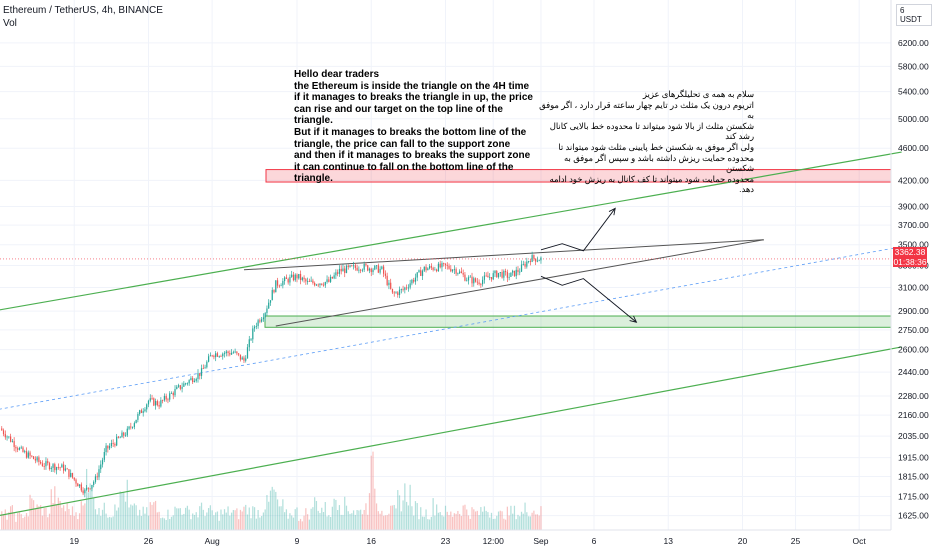 The height and width of the screenshot is (555, 932). I want to click on bar-countdown: 01:38:36, so click(910, 262).